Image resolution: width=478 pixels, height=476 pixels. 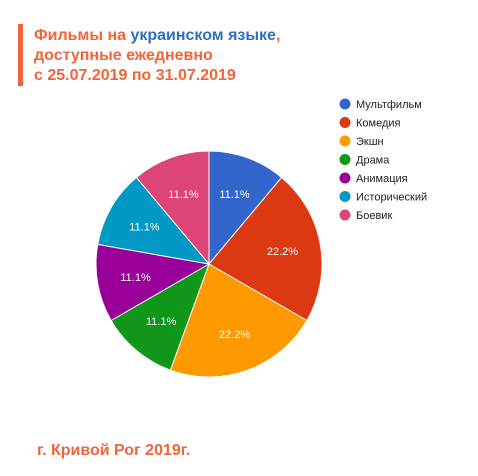 I want to click on legend-label-6: Исторический, so click(x=391, y=198).